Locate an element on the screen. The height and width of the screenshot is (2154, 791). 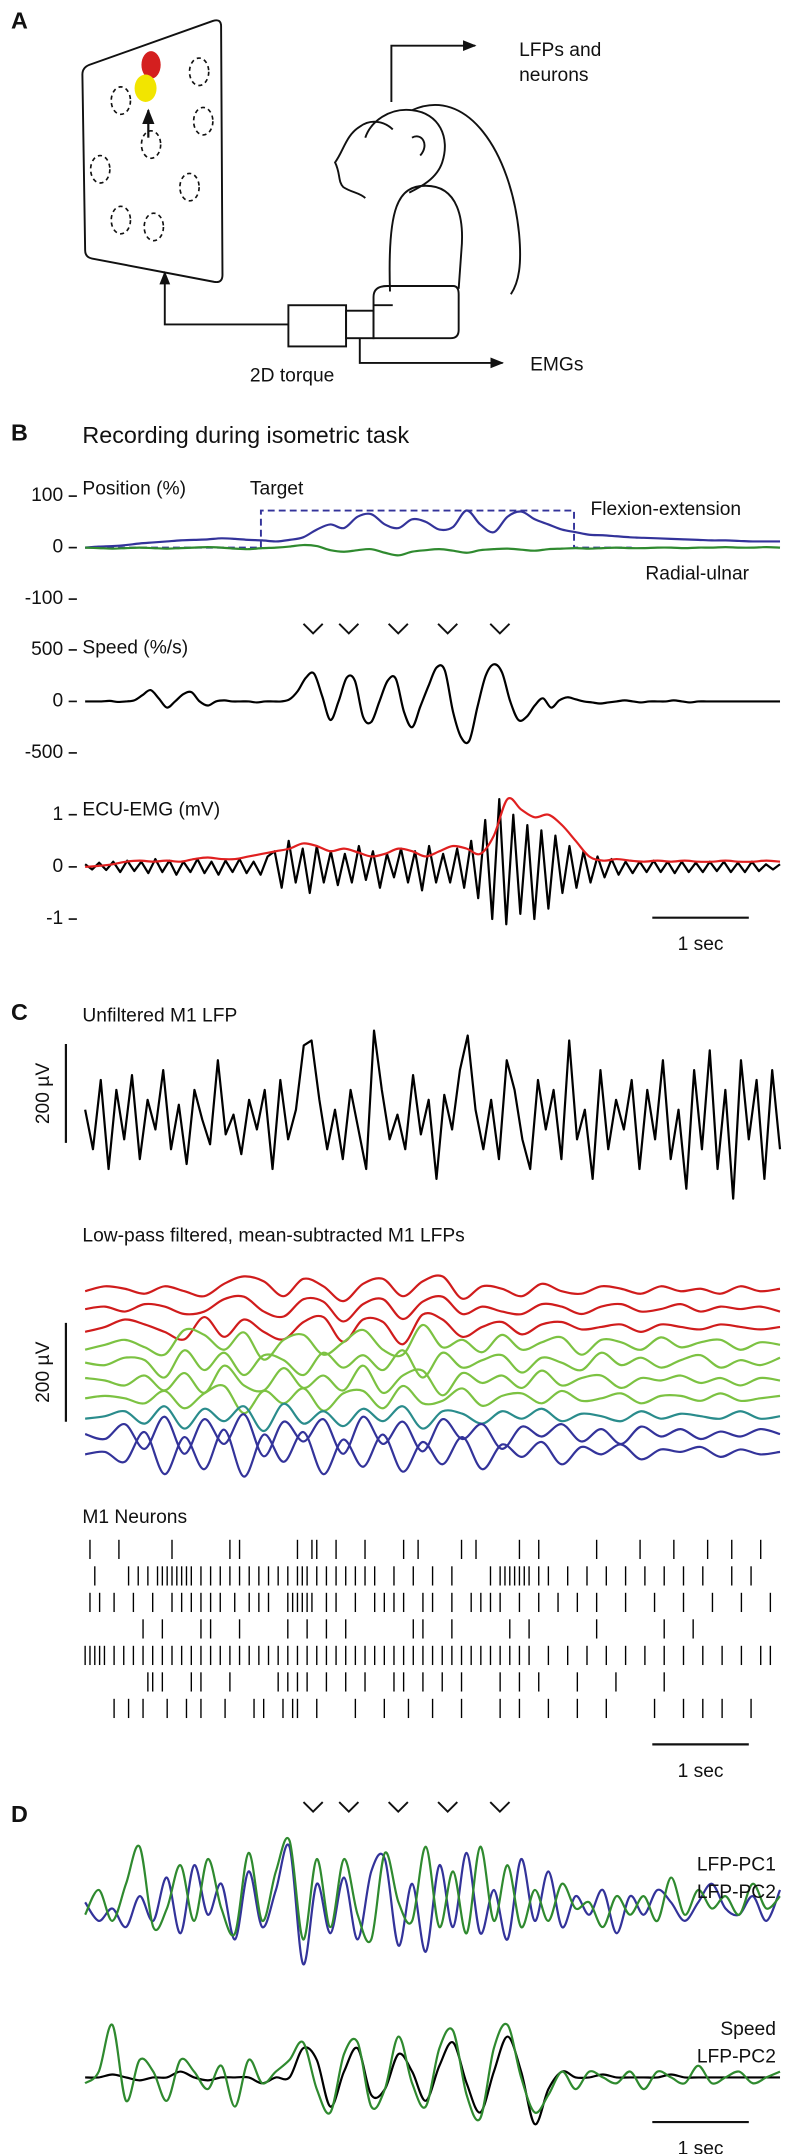
emg-arrow is located at coordinates (431, 353).